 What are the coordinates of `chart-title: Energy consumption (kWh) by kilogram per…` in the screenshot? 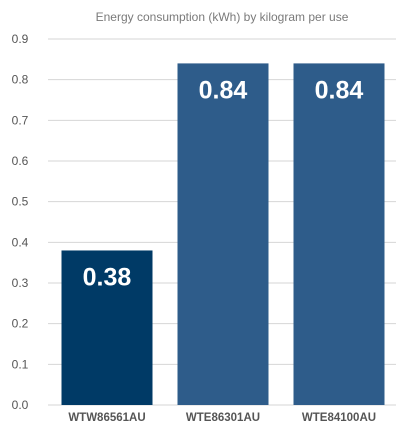 It's located at (222, 17).